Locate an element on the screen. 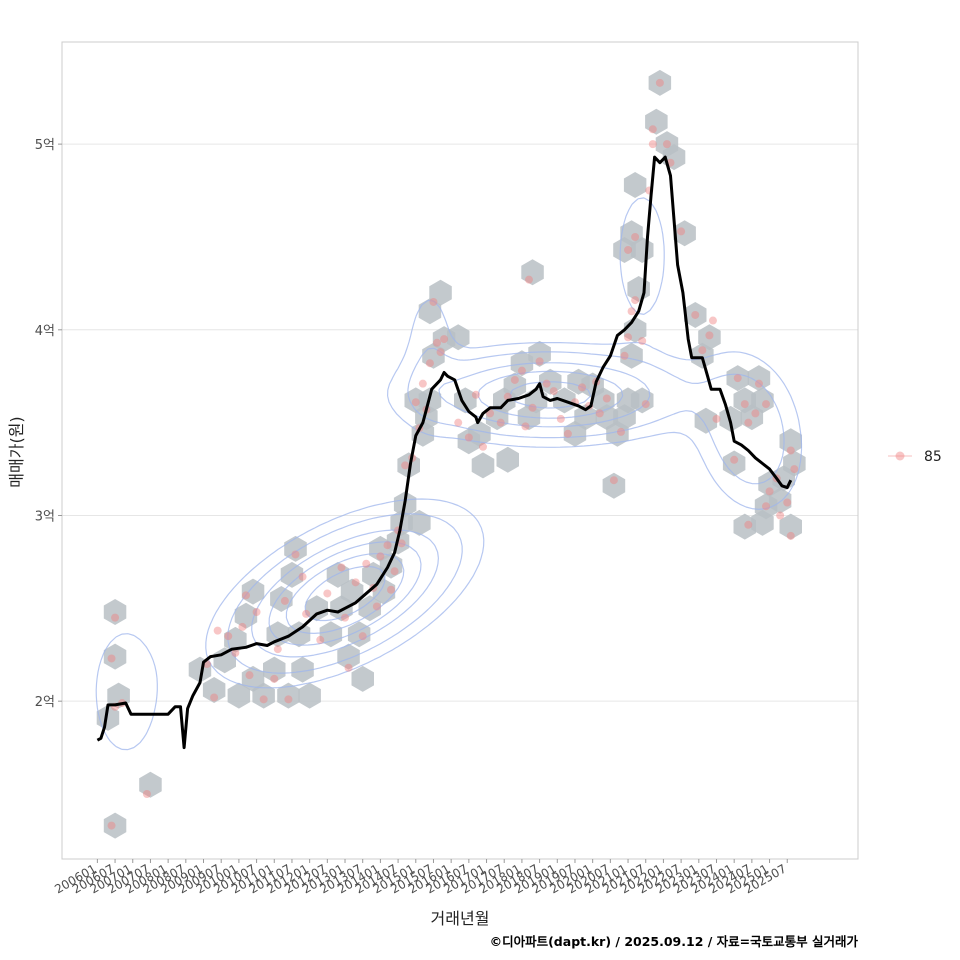 The width and height of the screenshot is (960, 960). y-axis-title: 매매가(원) is located at coordinates (16, 451).